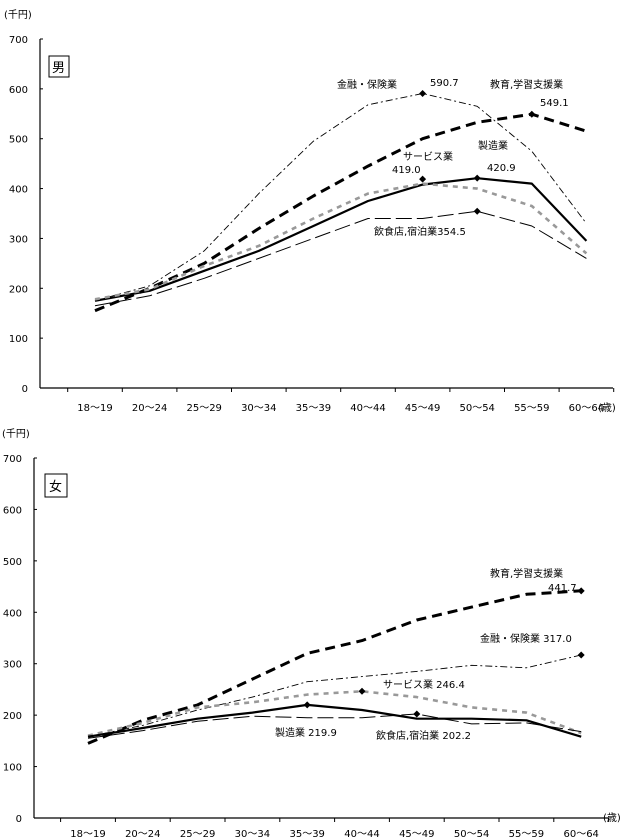 This screenshot has width=630, height=839. Describe the element at coordinates (367, 84) in the screenshot. I see `series-annotation: 金融・保険業` at that location.